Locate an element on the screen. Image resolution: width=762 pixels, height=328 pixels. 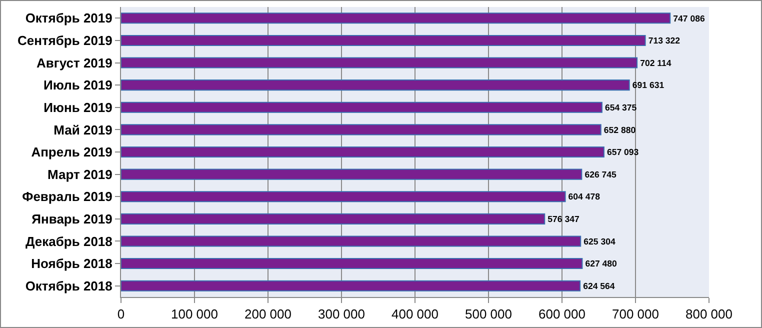
y-tick-label: Январь 2019 is located at coordinates (72, 218).